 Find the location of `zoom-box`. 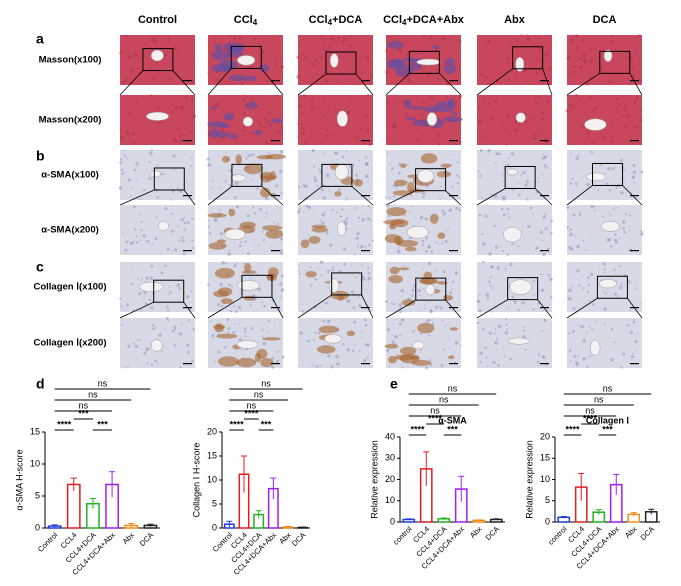

zoom-box is located at coordinates (431, 180).